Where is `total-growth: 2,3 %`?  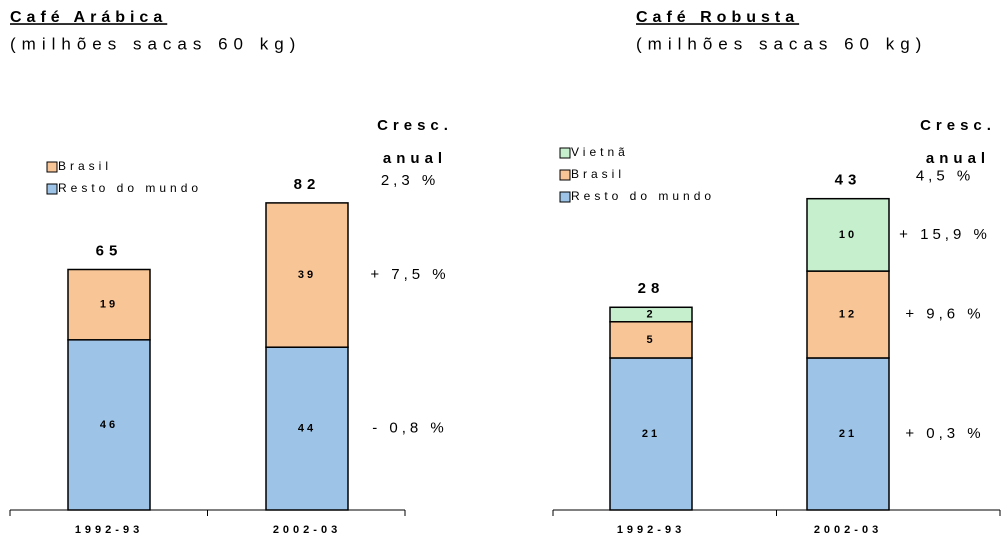 total-growth: 2,3 % is located at coordinates (410, 180).